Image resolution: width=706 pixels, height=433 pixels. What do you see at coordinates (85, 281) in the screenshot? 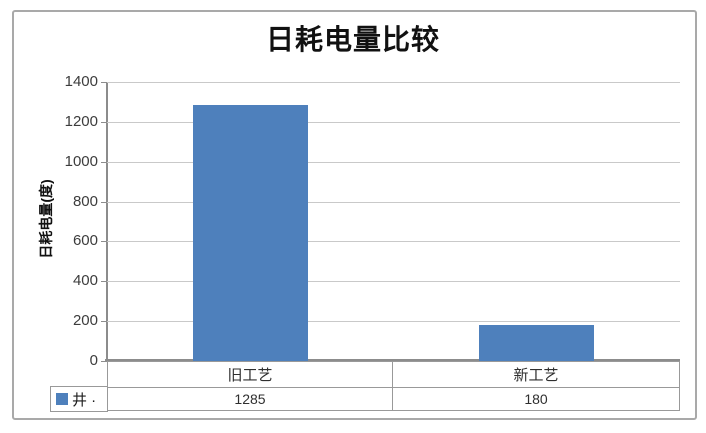
I see `y-tick-label-400: 400` at bounding box center [85, 281].